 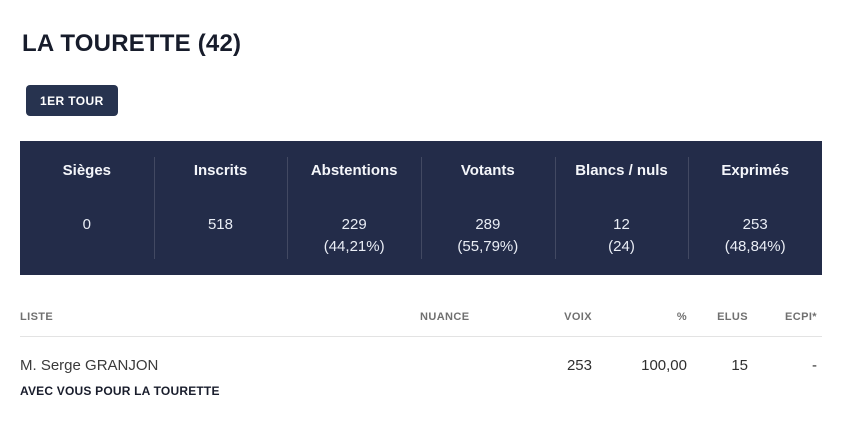 I want to click on summary-value-votants: 289, so click(x=488, y=224).